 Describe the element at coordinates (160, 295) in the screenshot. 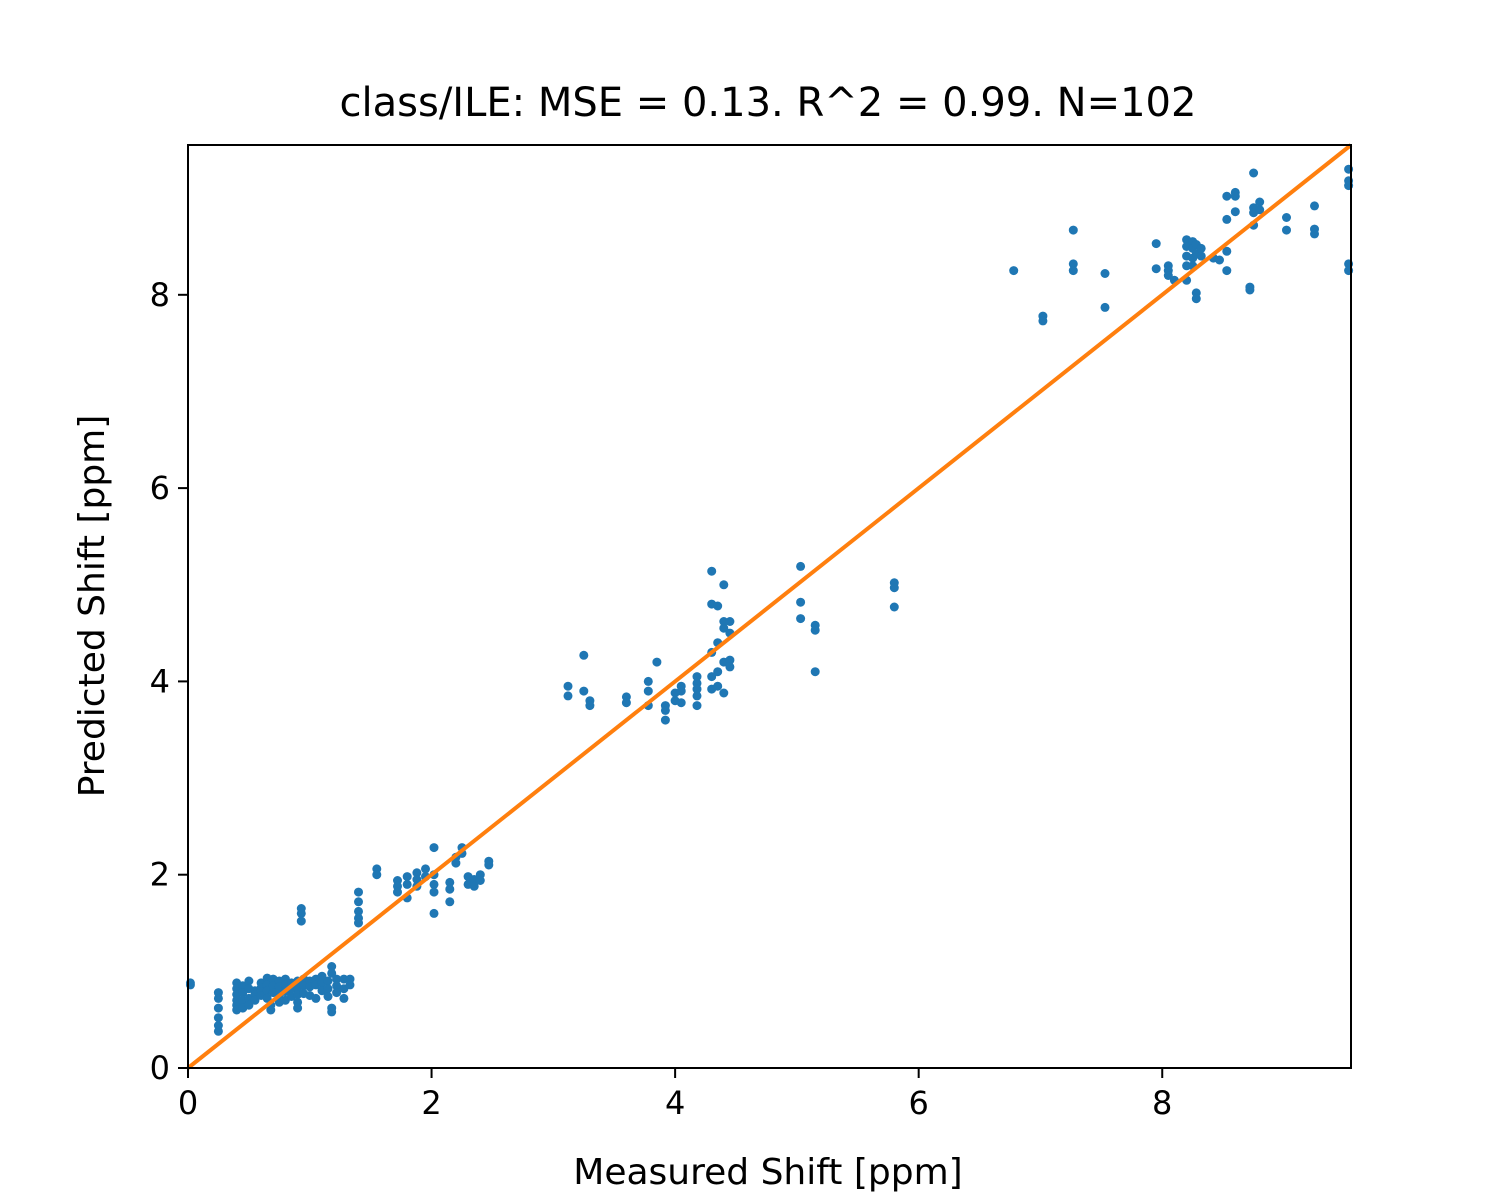

I see `y-tick-label: 8` at that location.